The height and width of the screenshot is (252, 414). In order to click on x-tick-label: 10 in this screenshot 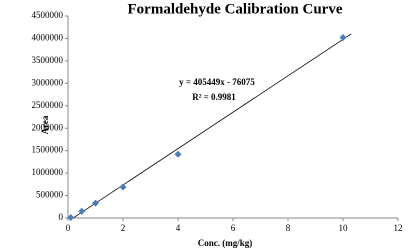, I will do `click(344, 228)`.